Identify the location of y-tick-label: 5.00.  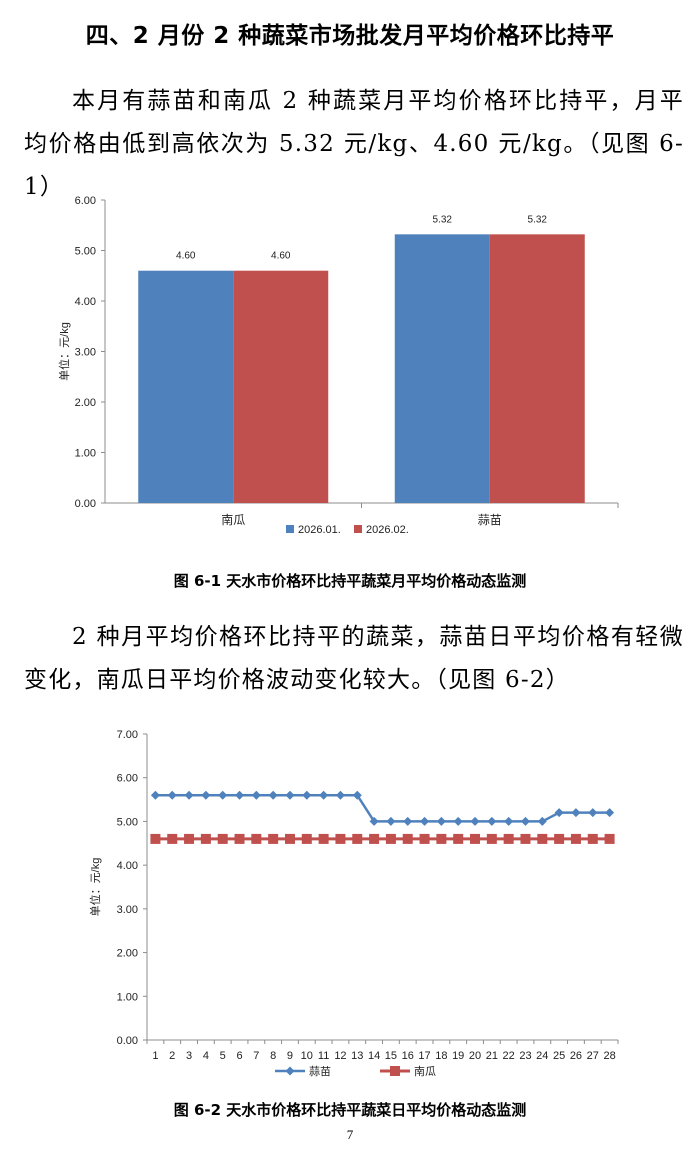
(85, 252).